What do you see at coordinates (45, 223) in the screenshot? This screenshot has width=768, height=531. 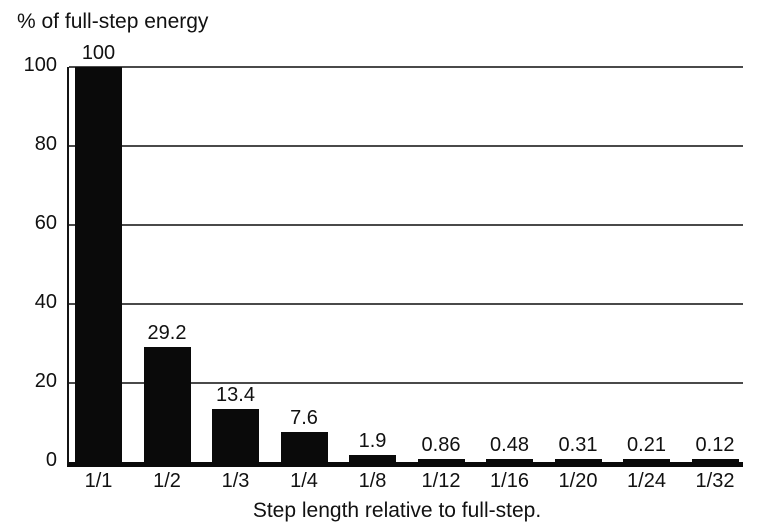 I see `y-tick-label: 60` at bounding box center [45, 223].